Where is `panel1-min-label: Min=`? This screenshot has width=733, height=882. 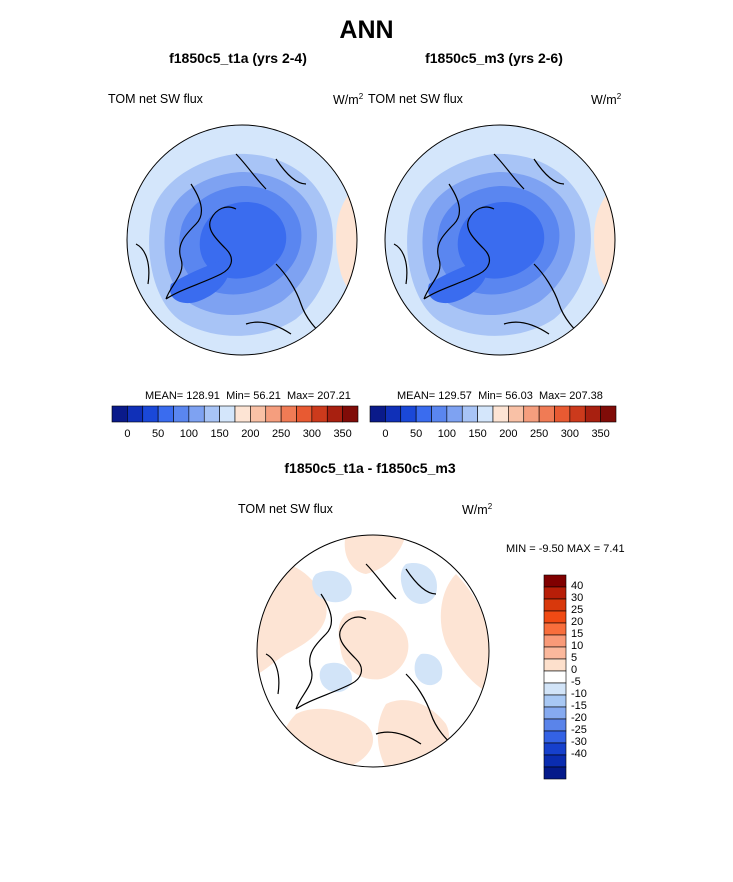 panel1-min-label: Min= is located at coordinates (238, 396).